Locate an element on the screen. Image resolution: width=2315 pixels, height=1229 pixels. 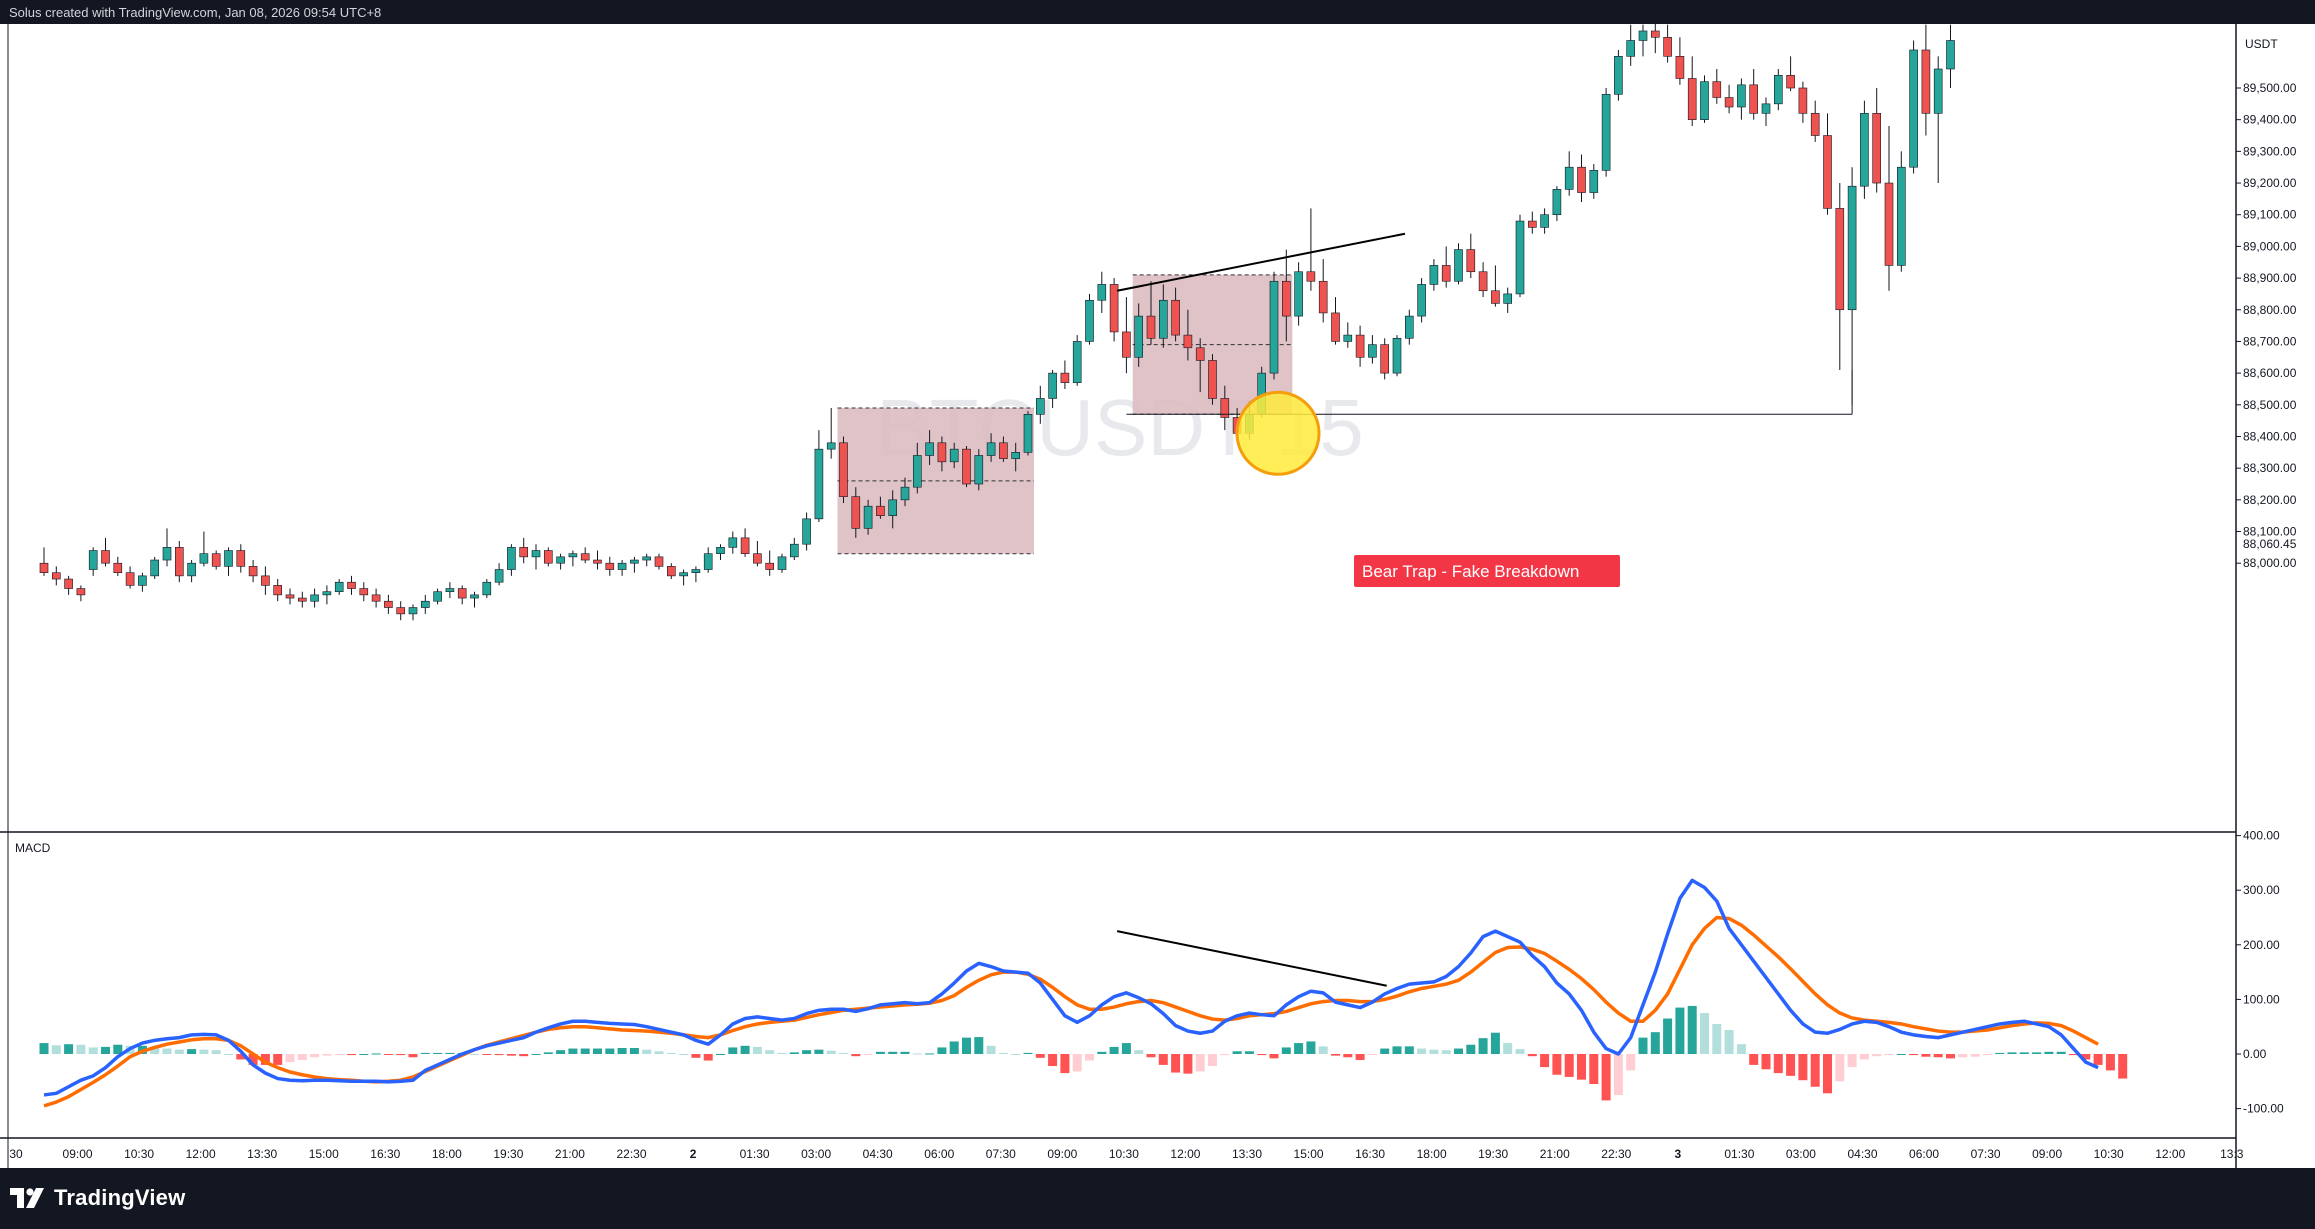
time-tick-label: 01:30 is located at coordinates (755, 1154).